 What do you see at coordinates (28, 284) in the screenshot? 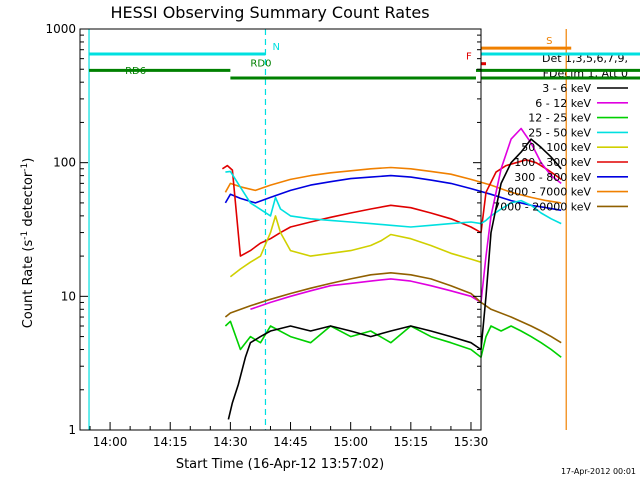
I see `y-axis-title-main: Count Rate (s` at bounding box center [28, 284].